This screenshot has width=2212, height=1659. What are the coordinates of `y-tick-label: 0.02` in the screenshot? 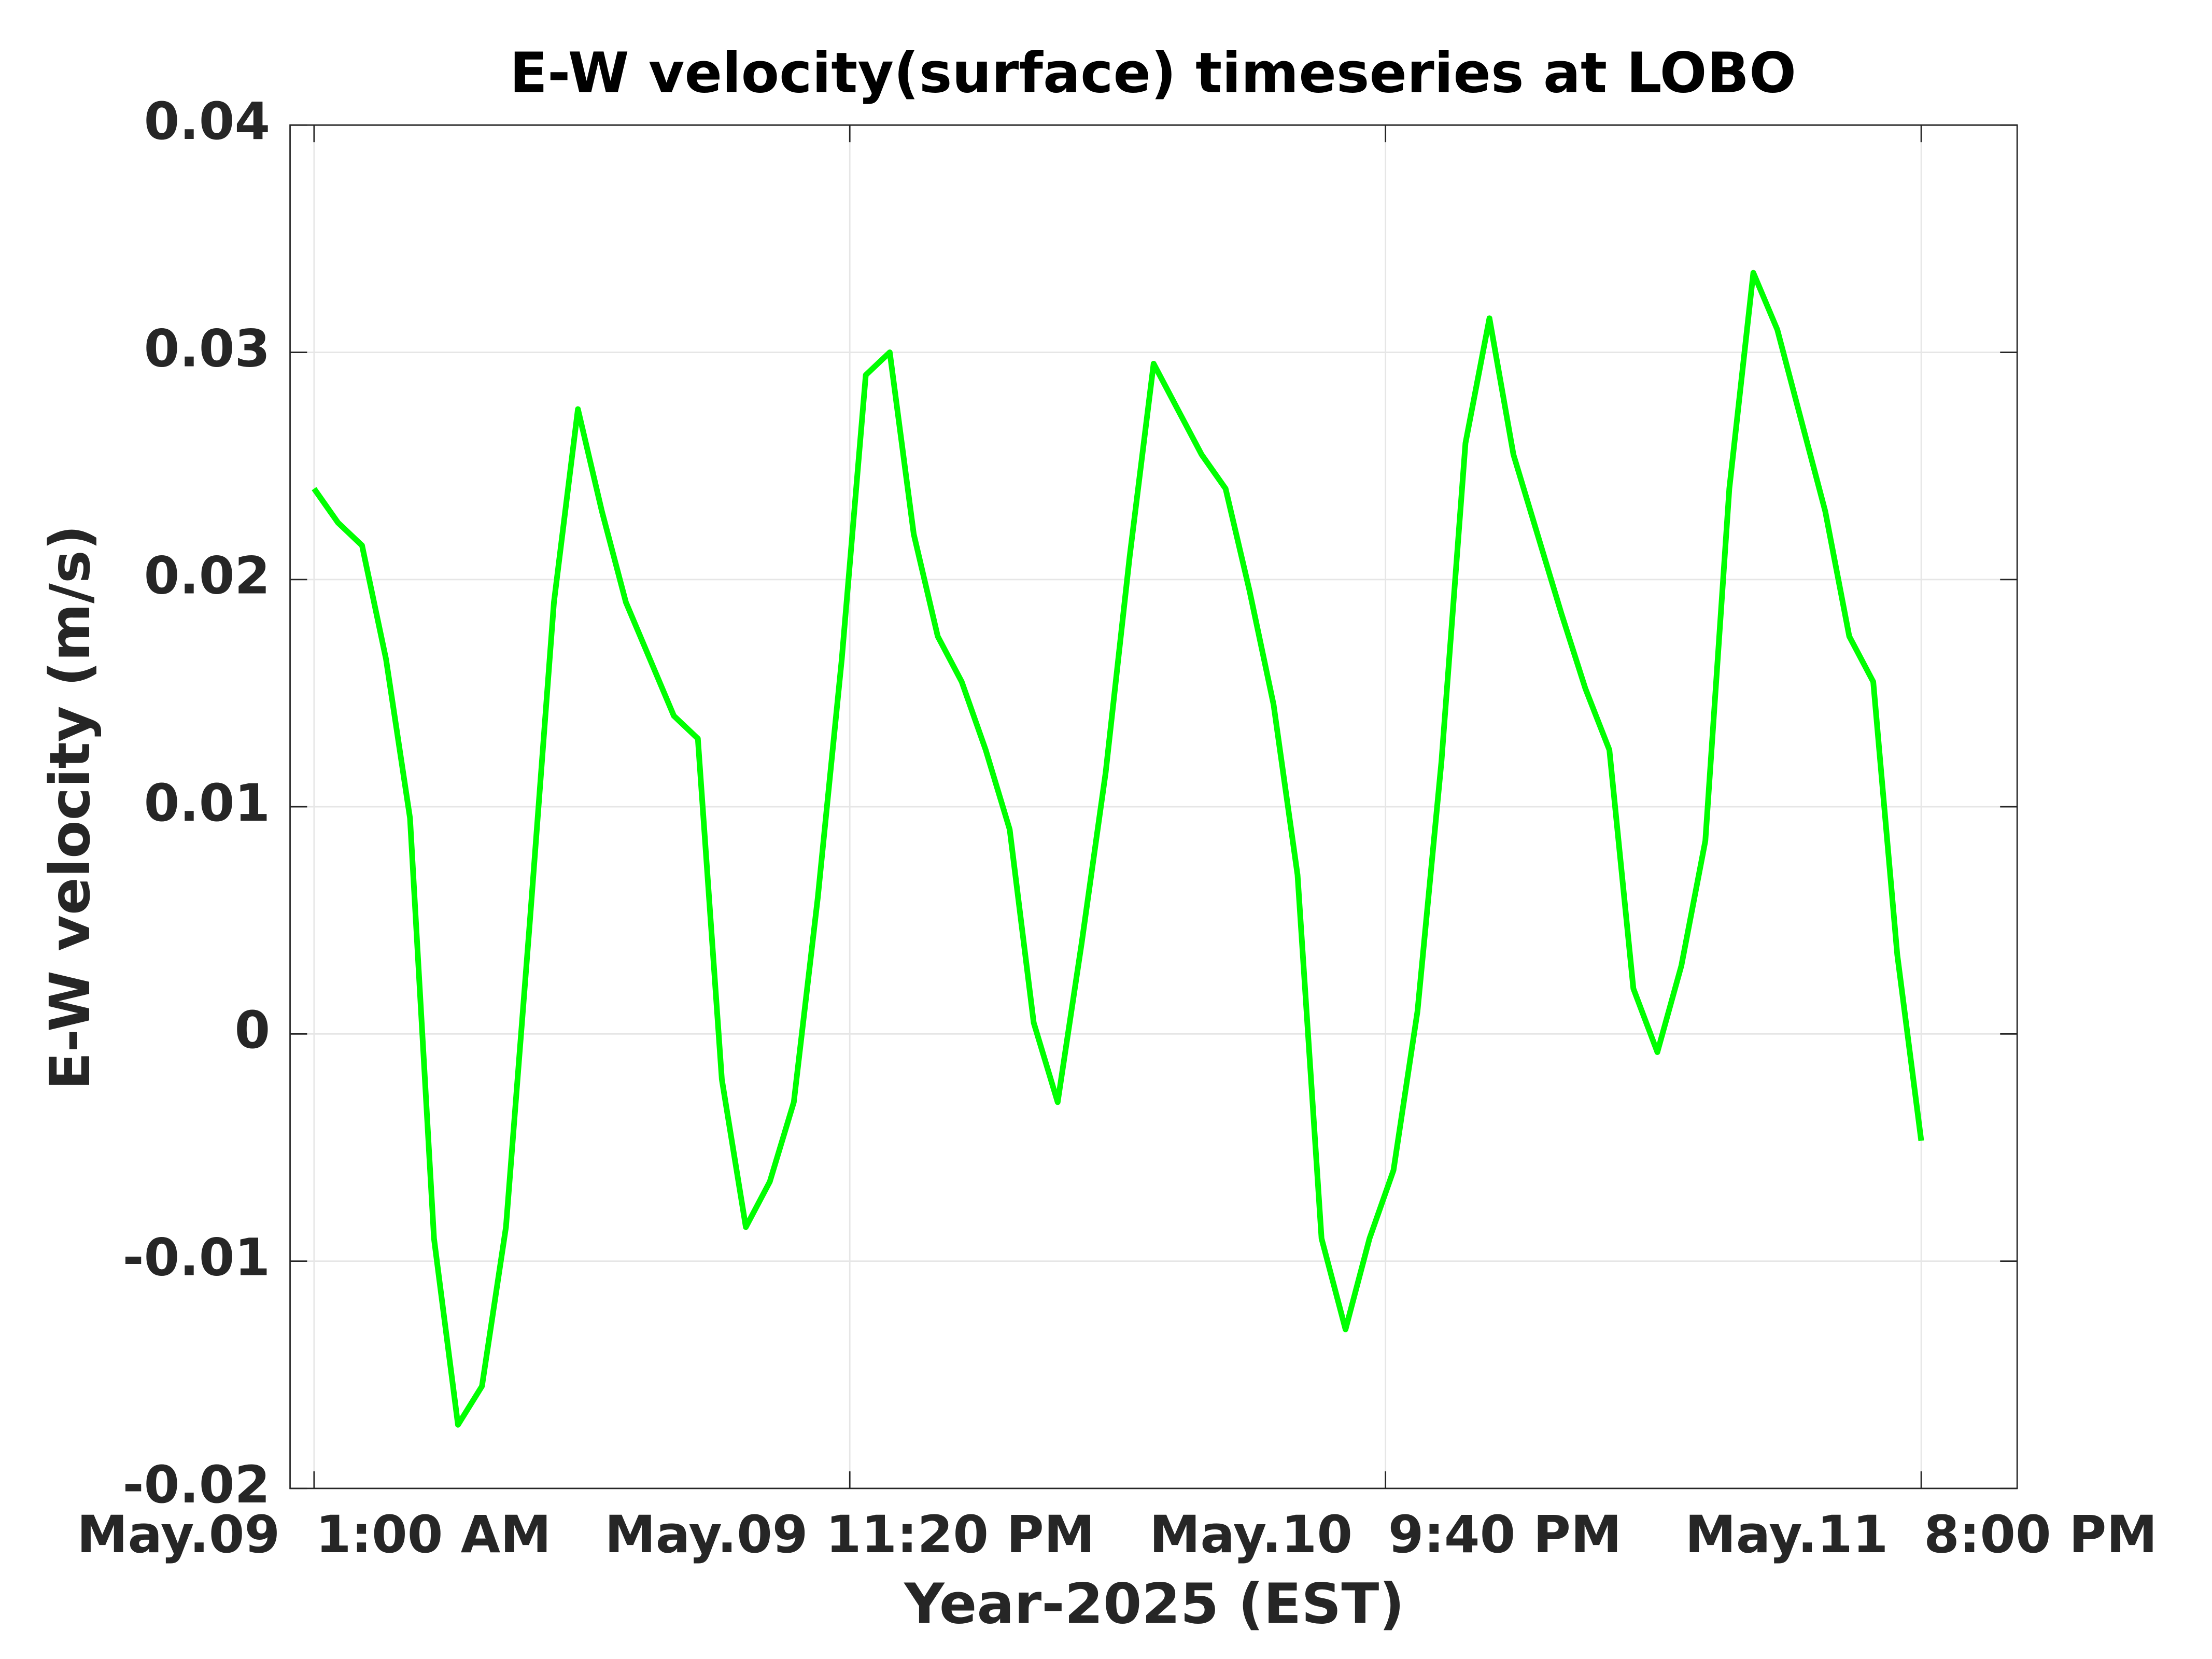 It's located at (207, 576).